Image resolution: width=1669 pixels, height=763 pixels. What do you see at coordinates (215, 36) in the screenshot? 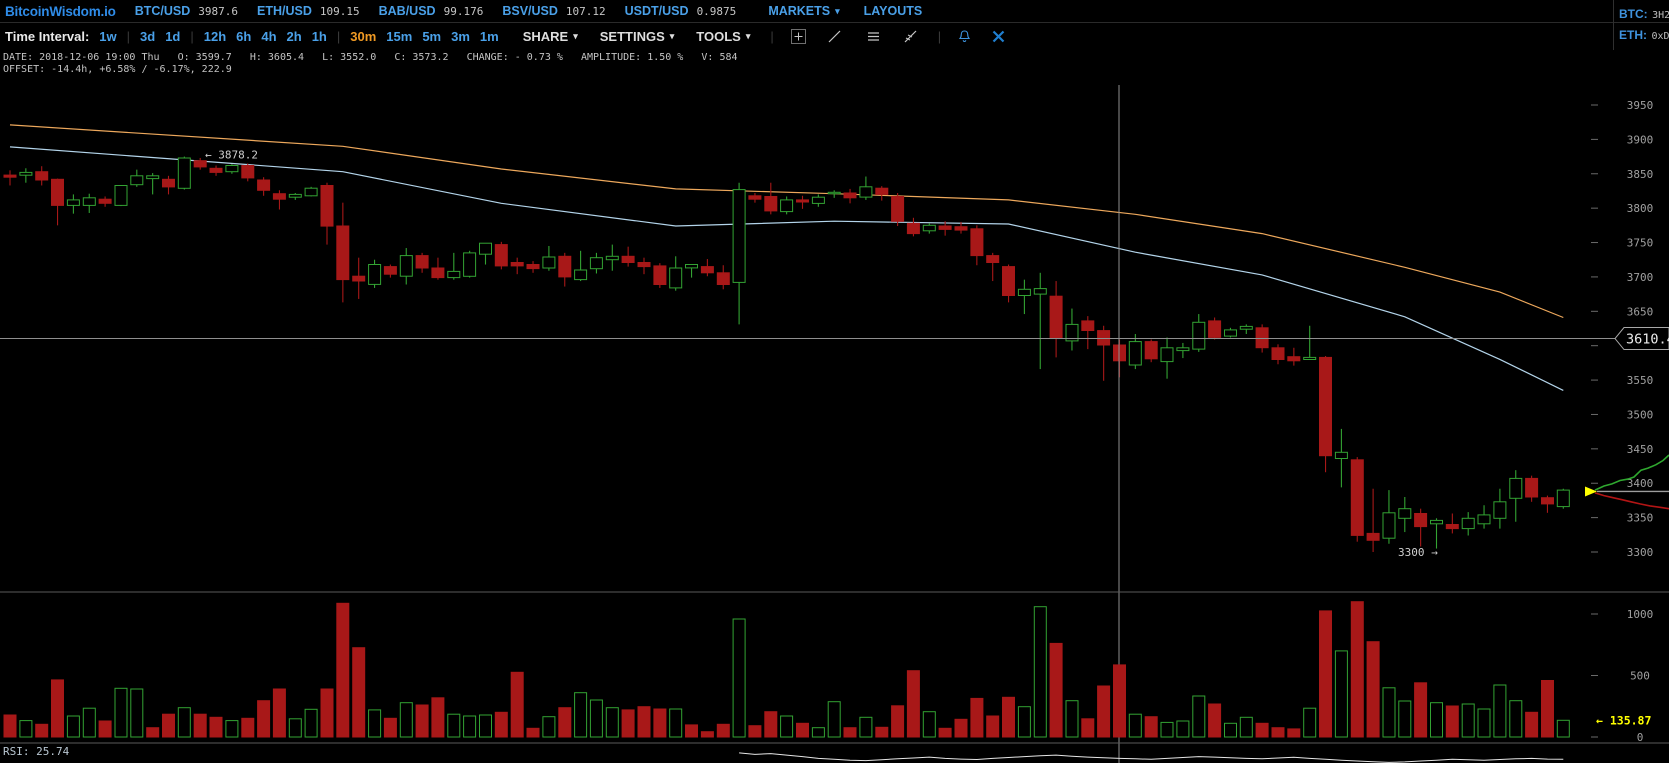
I see `interval-12h: 12h` at bounding box center [215, 36].